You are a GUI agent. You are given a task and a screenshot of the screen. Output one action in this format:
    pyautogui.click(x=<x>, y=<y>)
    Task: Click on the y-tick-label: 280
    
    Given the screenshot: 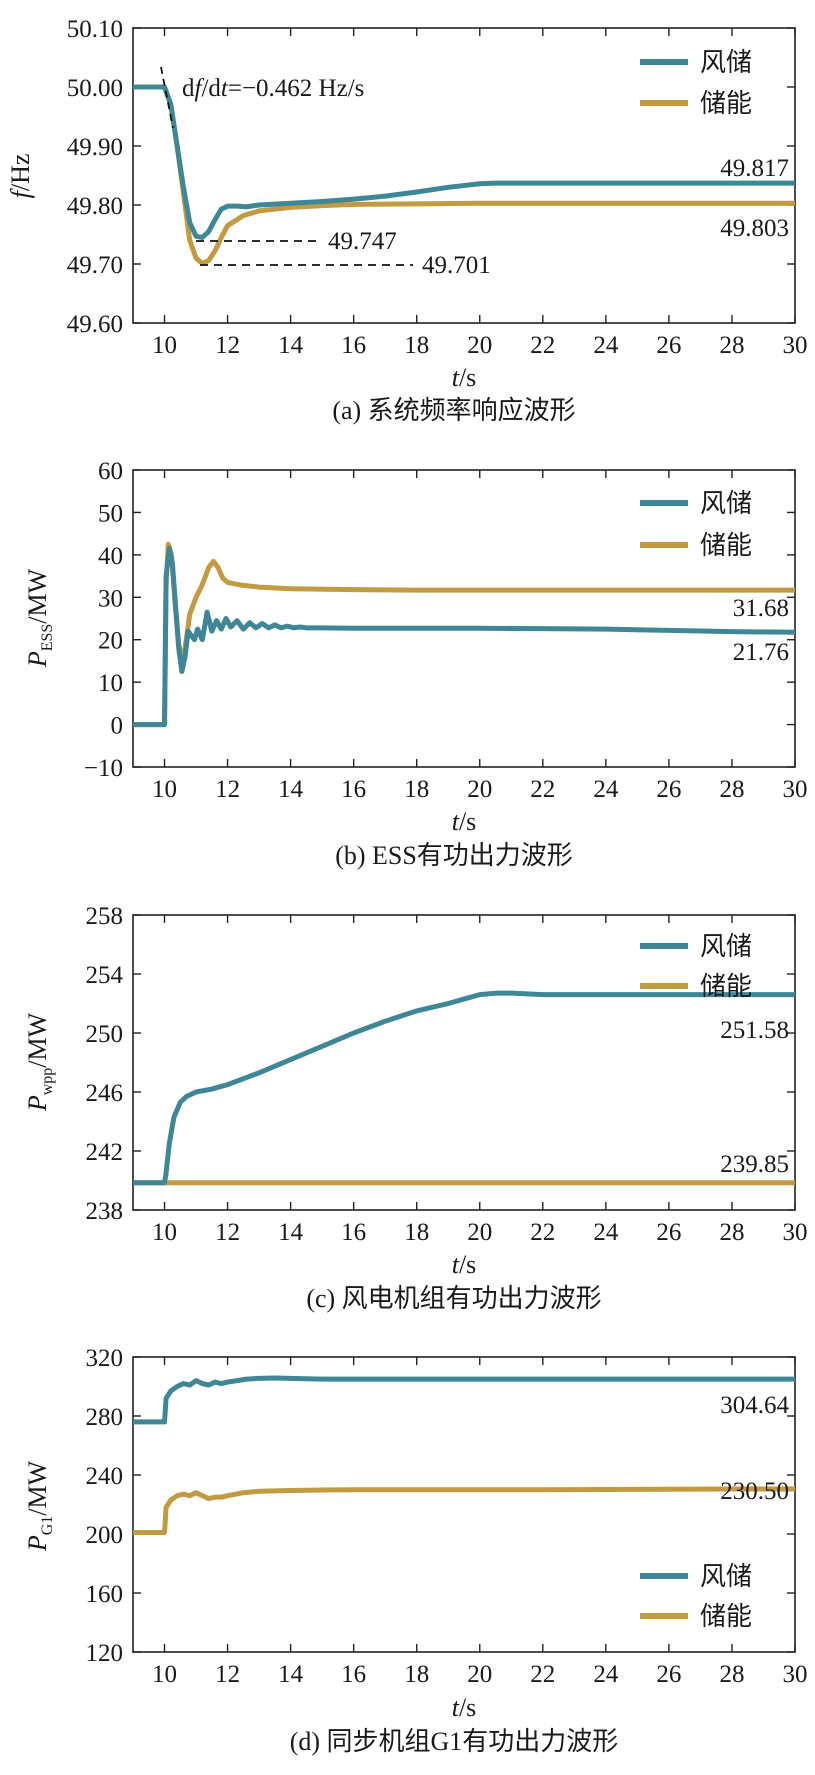 What is the action you would take?
    pyautogui.click(x=105, y=1417)
    